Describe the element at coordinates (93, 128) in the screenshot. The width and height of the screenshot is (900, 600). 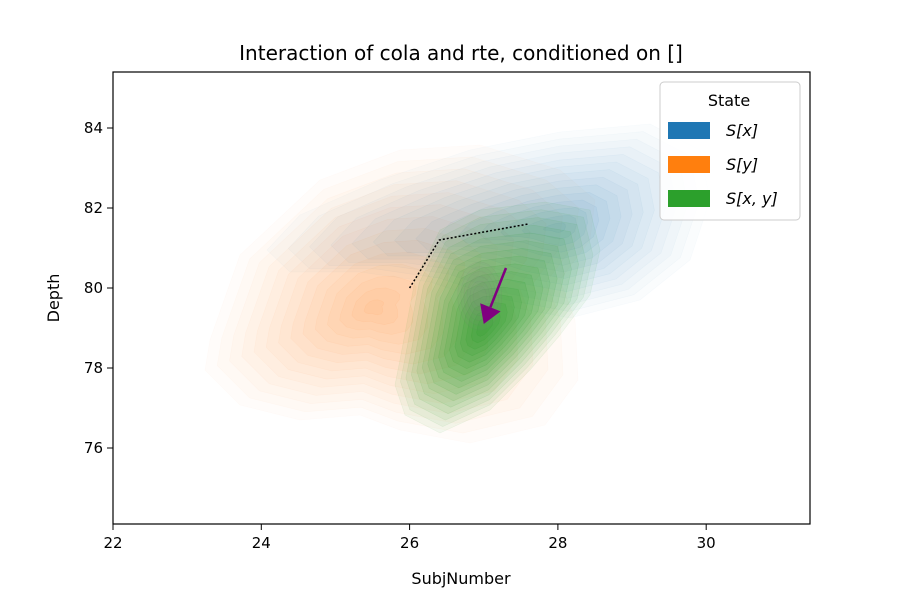
I see `y-tick-label: 84` at that location.